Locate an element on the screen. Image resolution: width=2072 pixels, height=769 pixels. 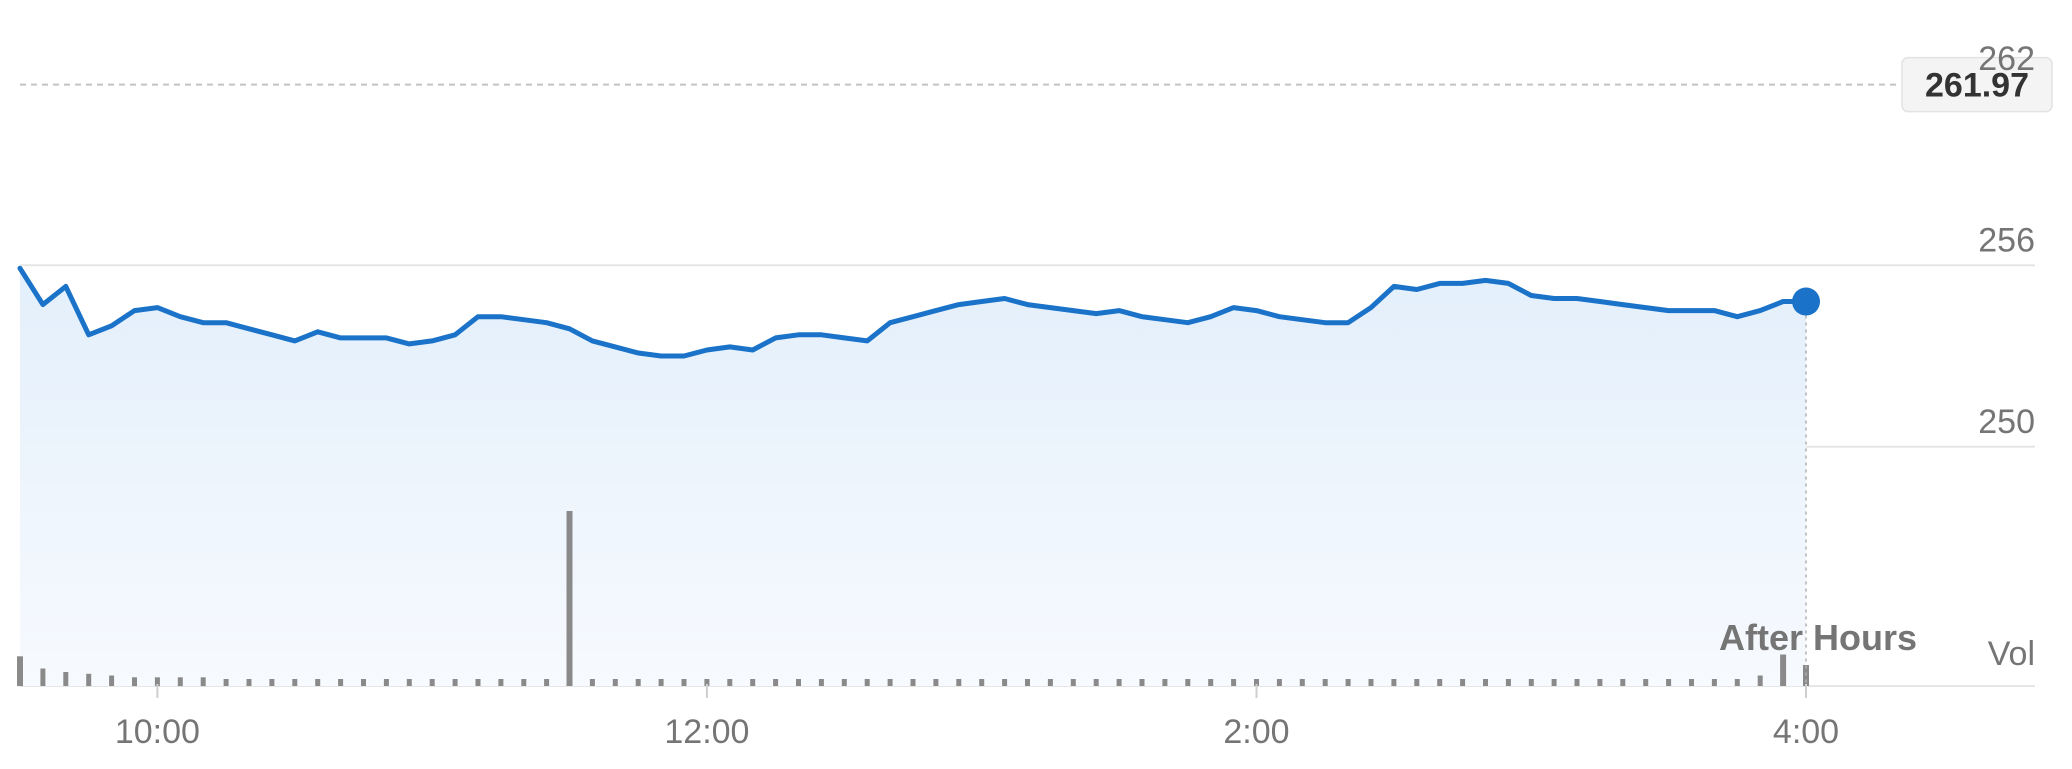
after-hours-label: After Hours is located at coordinates (1818, 637).